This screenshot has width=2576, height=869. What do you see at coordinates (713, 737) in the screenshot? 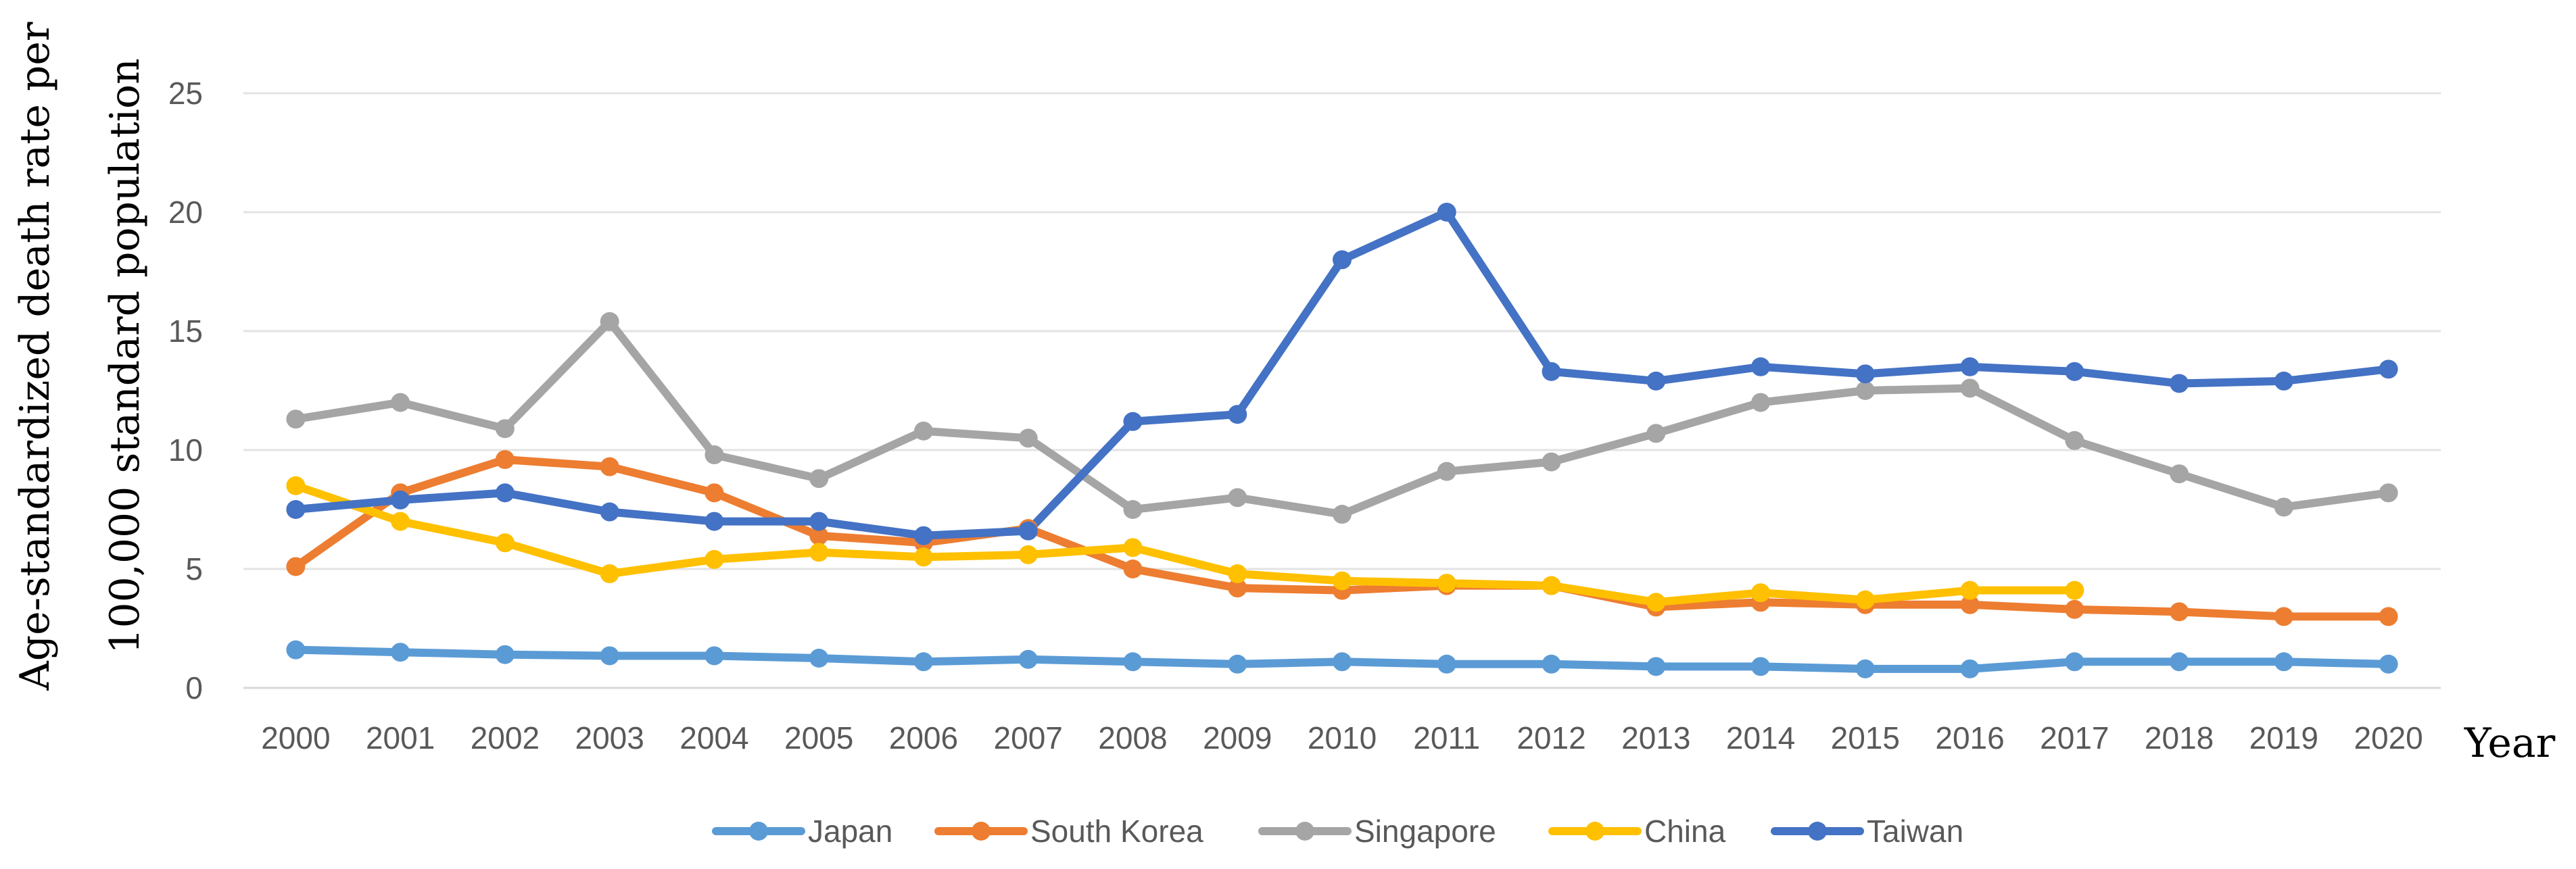
I see `x-tick-label: 2004` at bounding box center [713, 737].